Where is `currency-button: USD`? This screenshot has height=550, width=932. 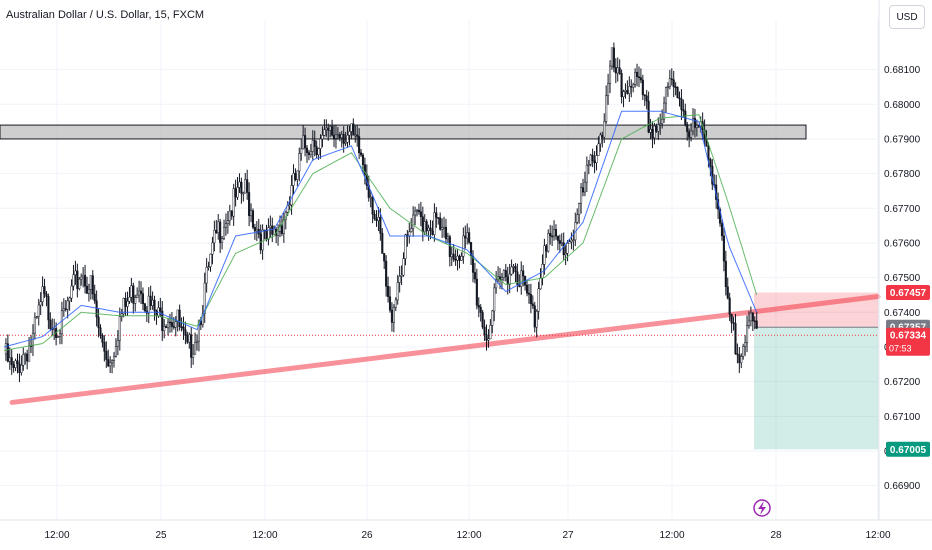
currency-button: USD is located at coordinates (907, 17).